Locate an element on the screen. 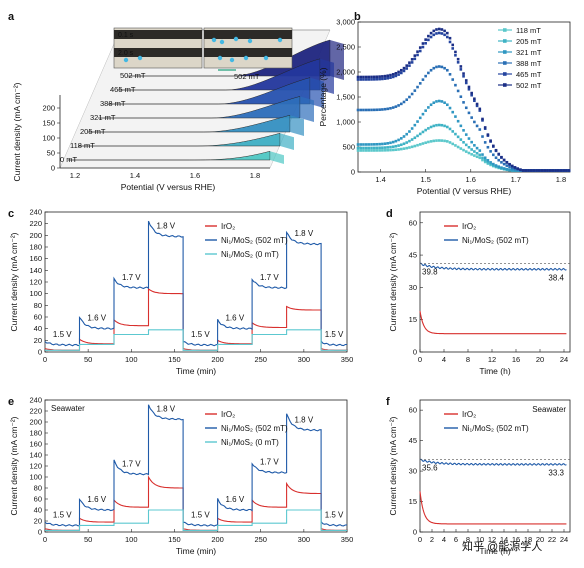 The width and height of the screenshot is (584, 568). x-tick-label: 1.8 is located at coordinates (255, 175).